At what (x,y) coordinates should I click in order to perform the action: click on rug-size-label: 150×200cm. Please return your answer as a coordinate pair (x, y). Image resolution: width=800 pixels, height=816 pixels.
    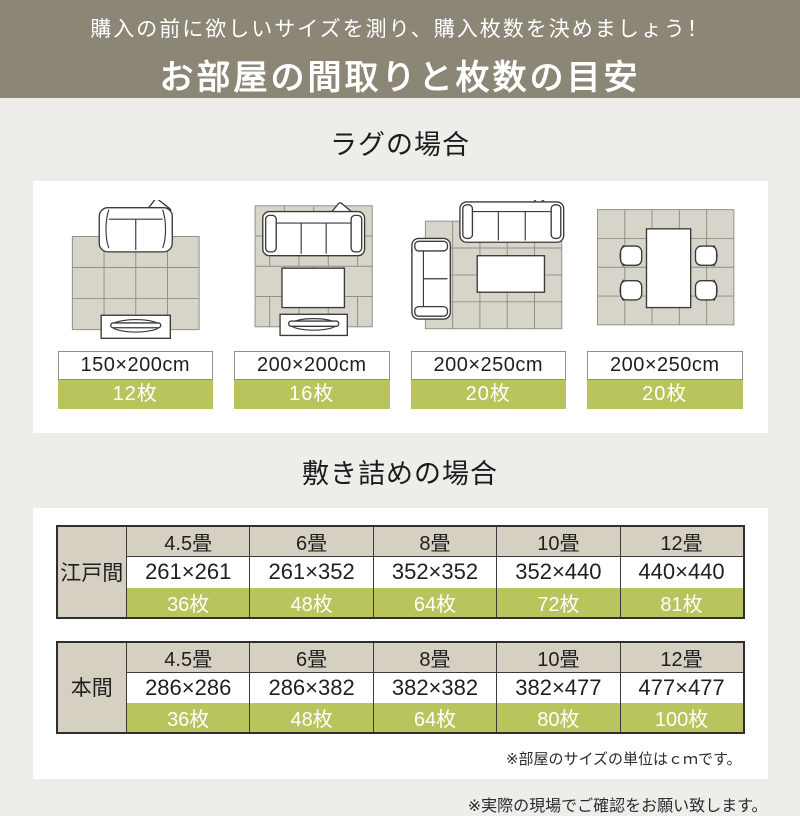
    Looking at the image, I should click on (135, 365).